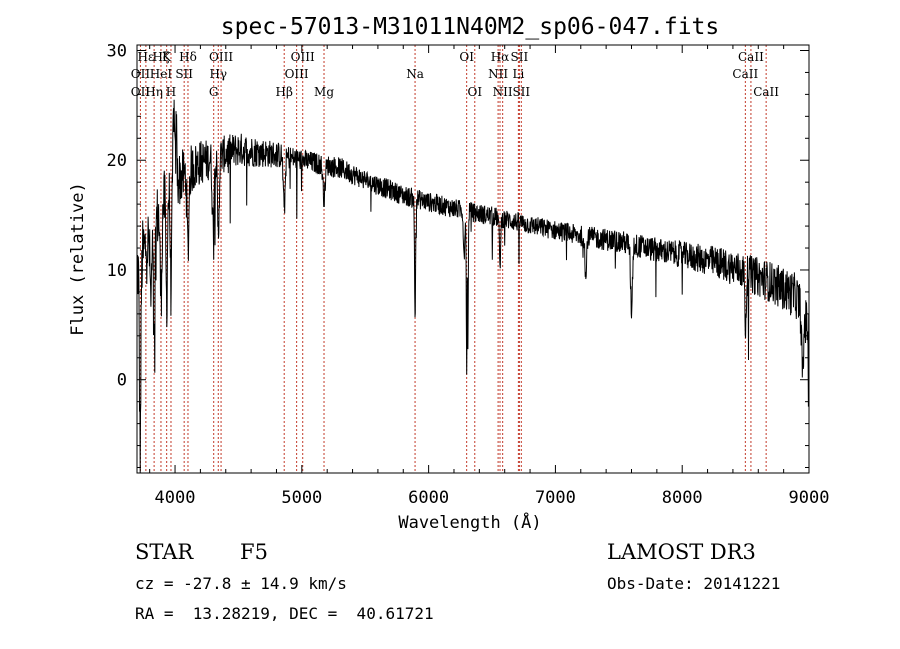  I want to click on object-class: STAR, so click(164, 552).